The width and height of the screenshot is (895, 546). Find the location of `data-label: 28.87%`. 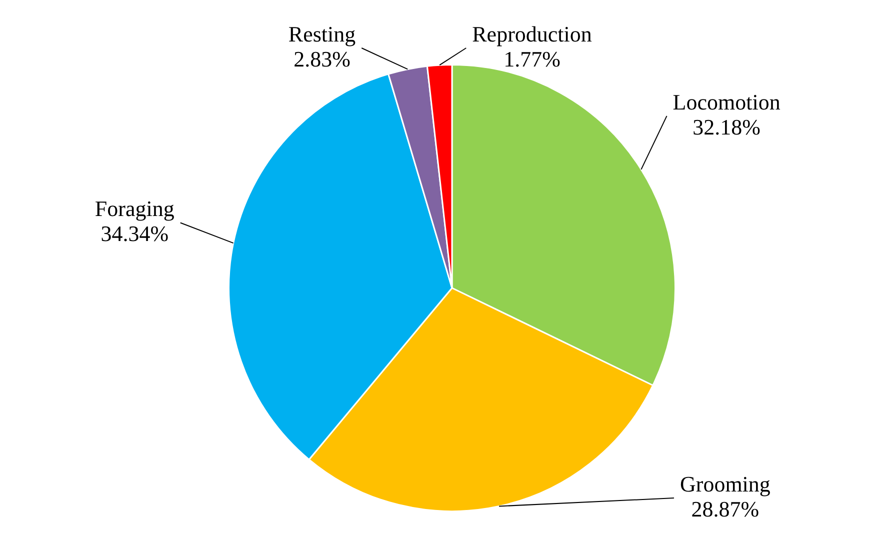

data-label: 28.87% is located at coordinates (725, 509).